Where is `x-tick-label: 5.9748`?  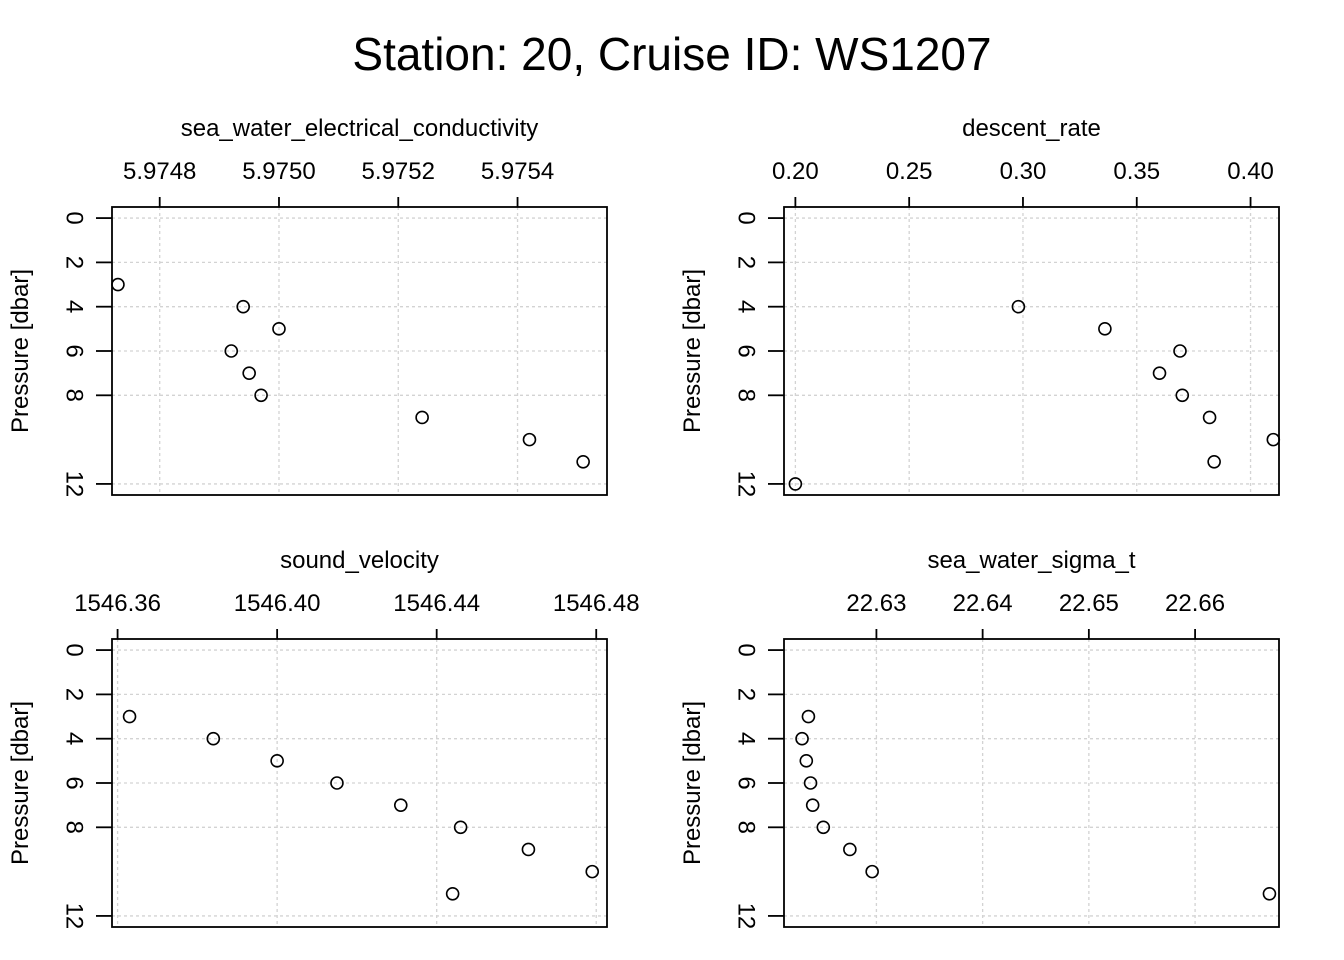
x-tick-label: 5.9748 is located at coordinates (159, 171).